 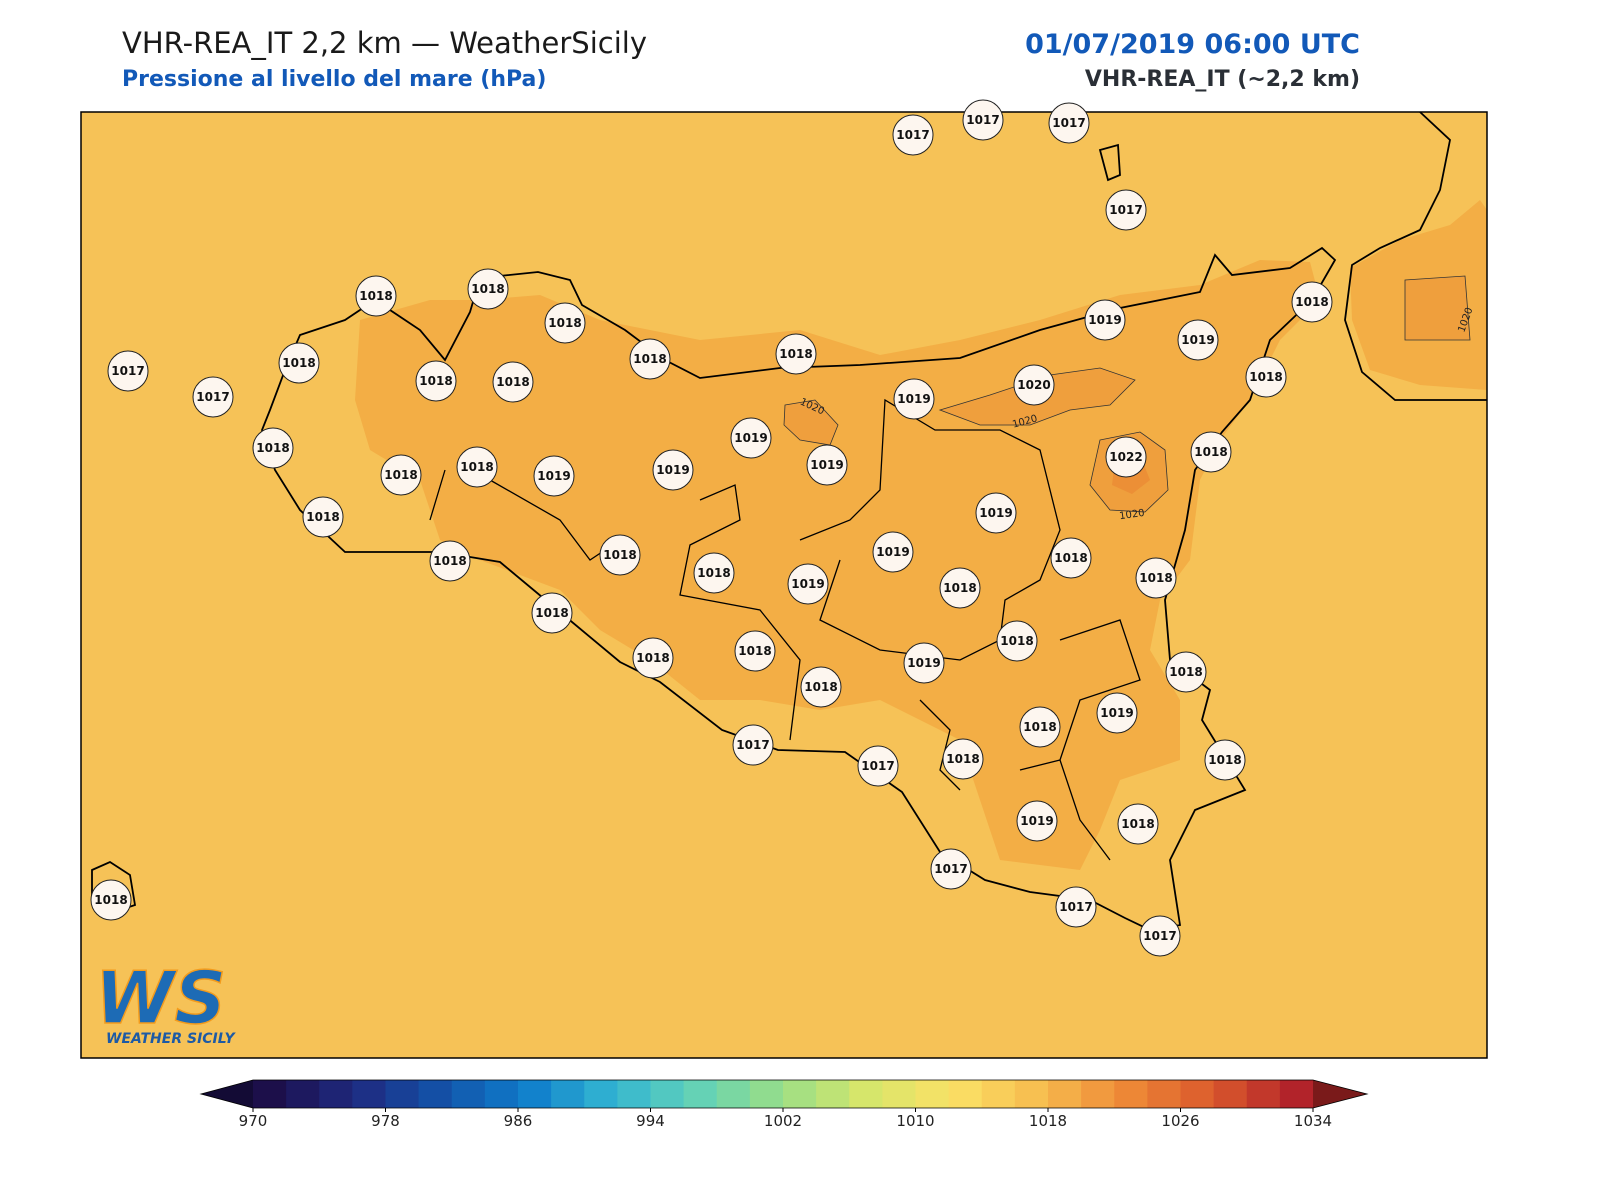 I want to click on subtitle: Pressione al livello del mare (hPa), so click(x=334, y=79).